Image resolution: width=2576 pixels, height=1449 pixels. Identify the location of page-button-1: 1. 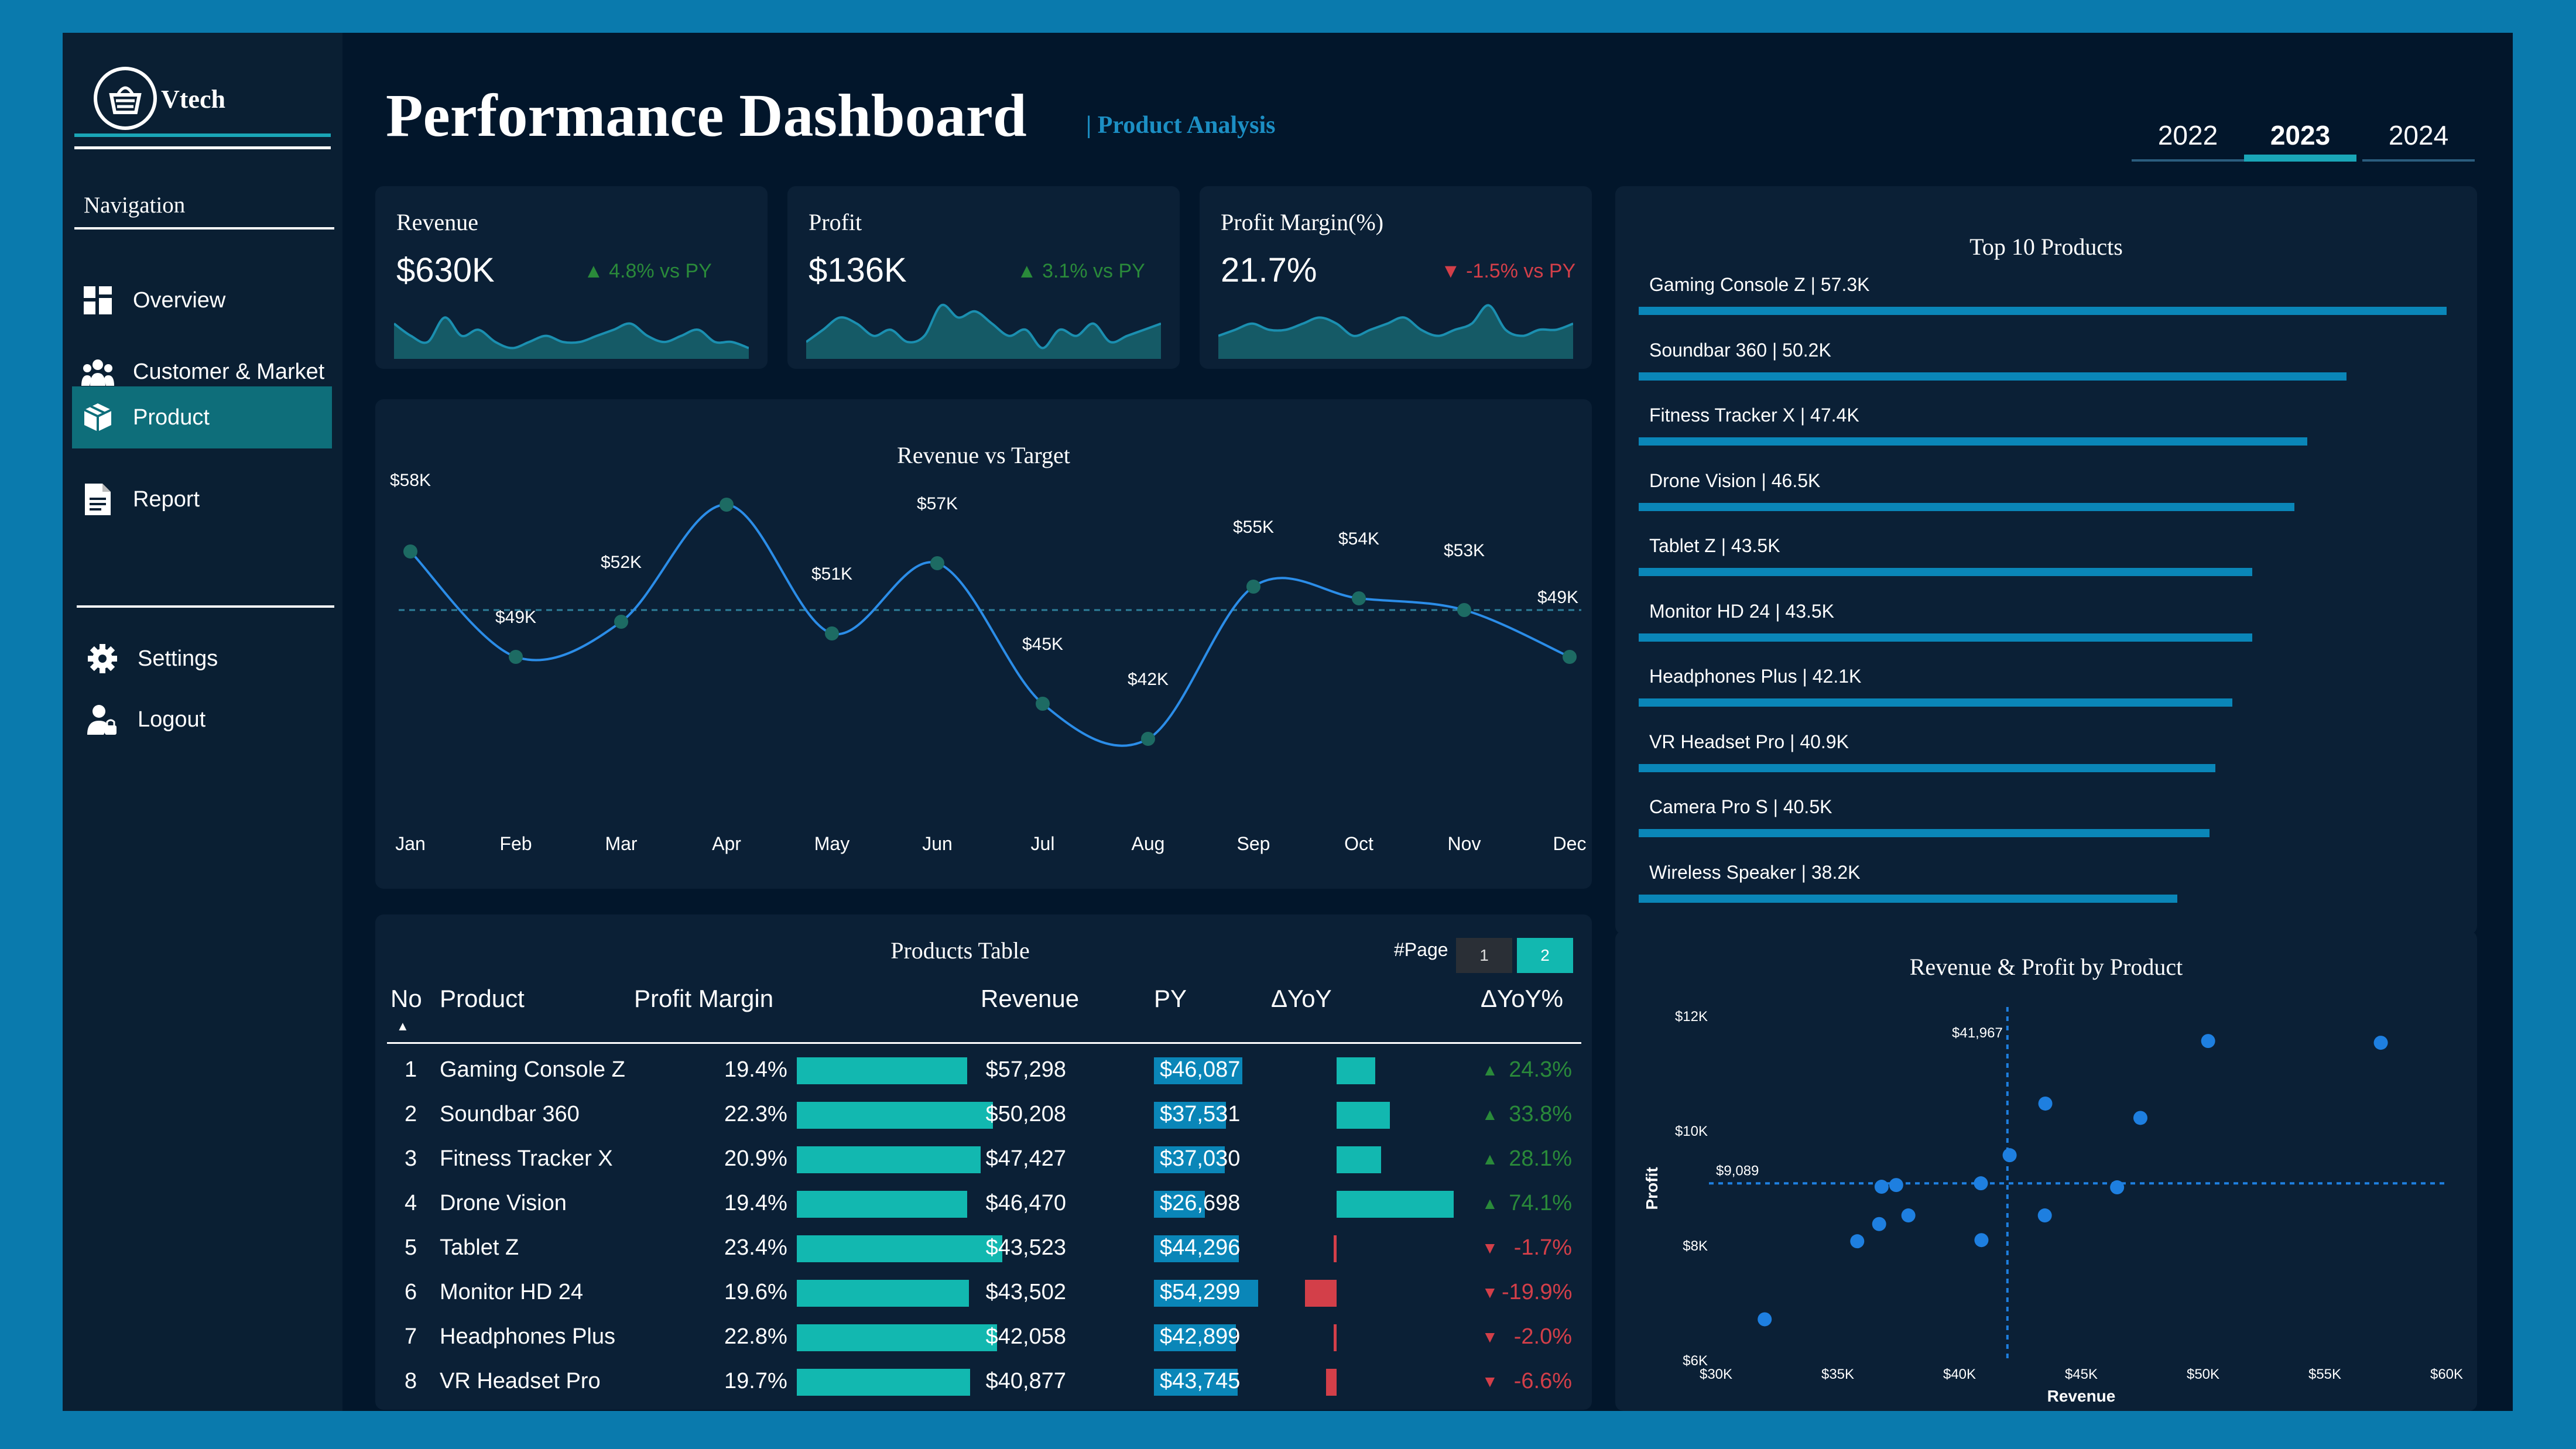
(1484, 955).